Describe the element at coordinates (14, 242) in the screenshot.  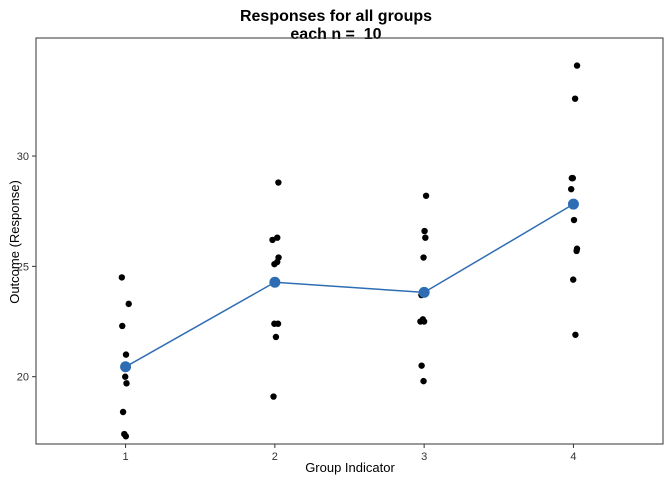
I see `y-axis-label: Outcome (Response)` at that location.